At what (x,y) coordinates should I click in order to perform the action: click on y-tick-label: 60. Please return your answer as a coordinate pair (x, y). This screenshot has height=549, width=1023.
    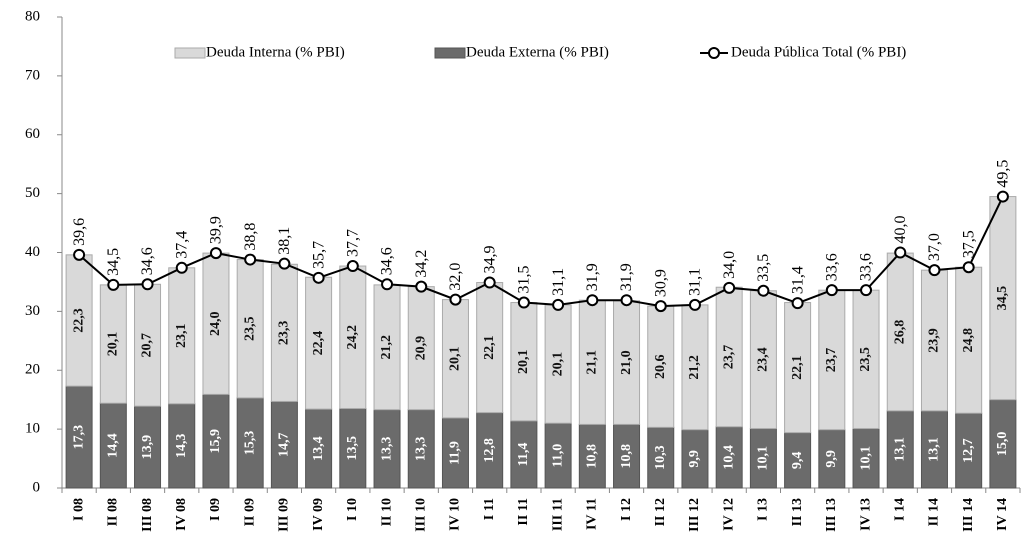
    Looking at the image, I should click on (32, 134).